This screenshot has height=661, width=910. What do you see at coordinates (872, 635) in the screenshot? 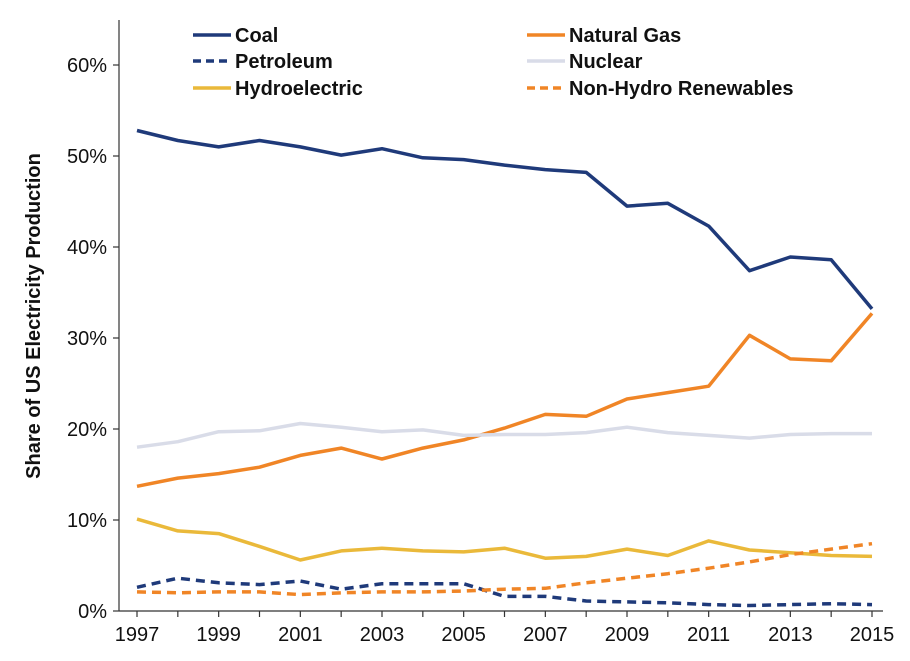
I see `x-tick-label: 2015` at bounding box center [872, 635].